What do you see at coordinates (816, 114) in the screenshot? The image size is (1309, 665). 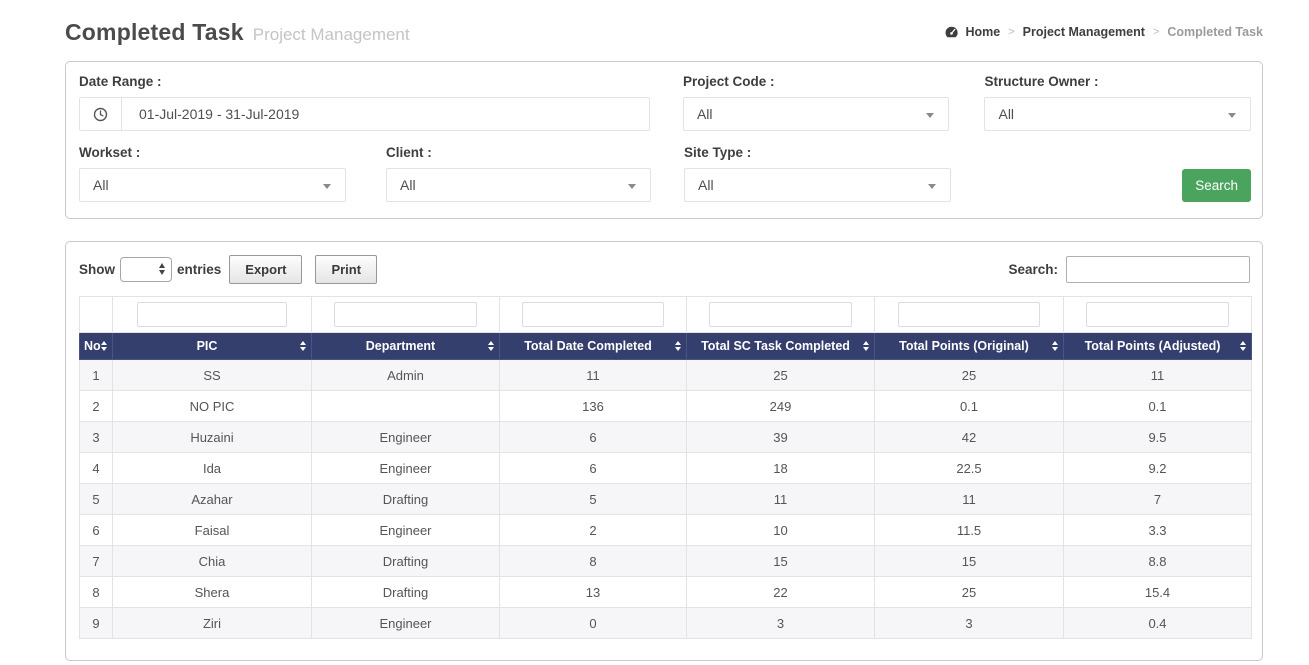 I see `project-code-select: All` at bounding box center [816, 114].